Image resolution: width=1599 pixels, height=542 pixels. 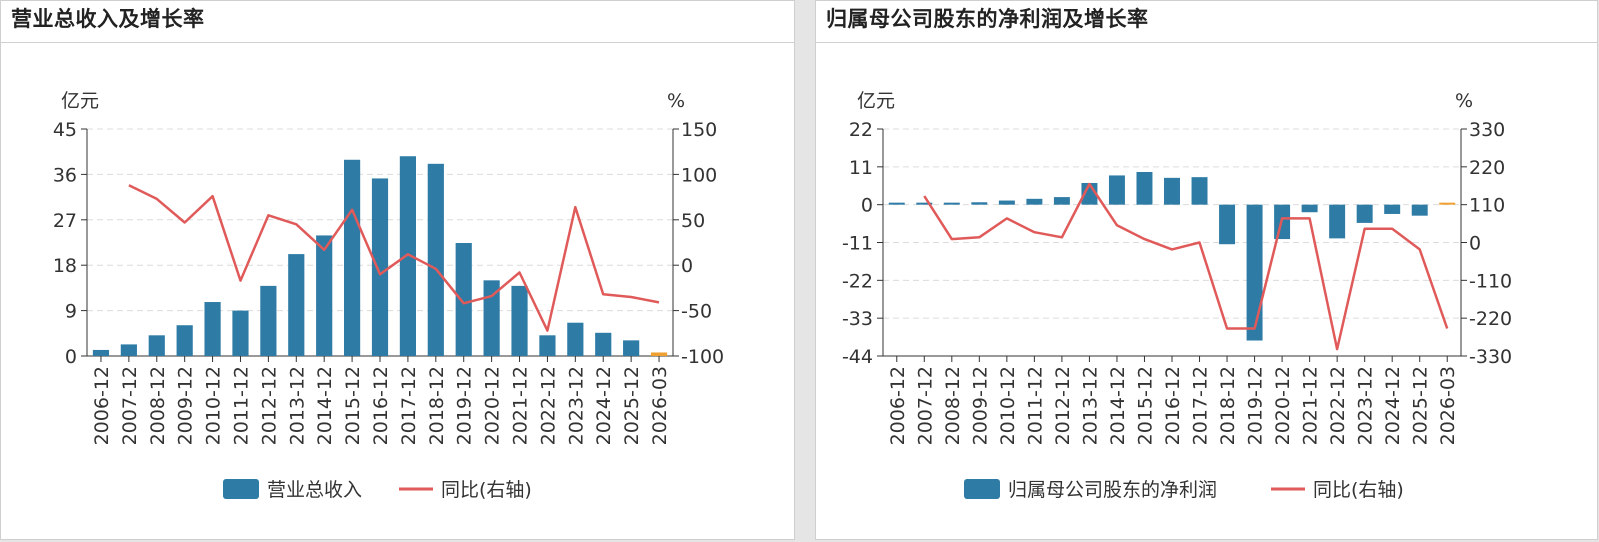 I want to click on y-left-tick-label: 9, so click(x=71, y=312).